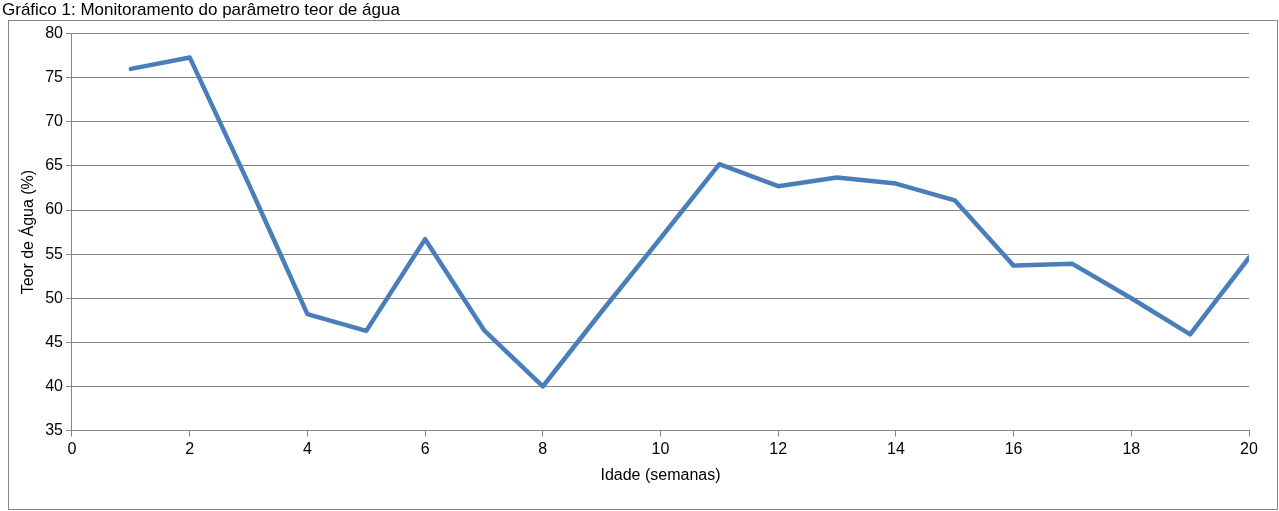 This screenshot has height=511, width=1279. What do you see at coordinates (54, 209) in the screenshot?
I see `y-tick-label: 60` at bounding box center [54, 209].